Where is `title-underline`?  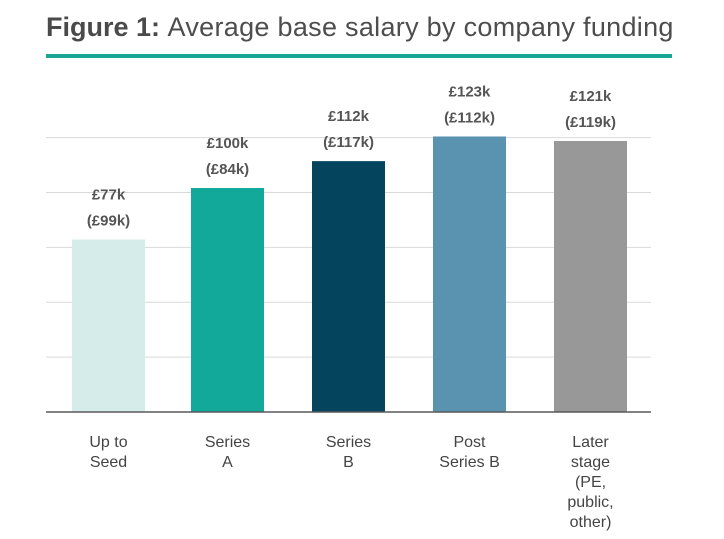
title-underline is located at coordinates (359, 56).